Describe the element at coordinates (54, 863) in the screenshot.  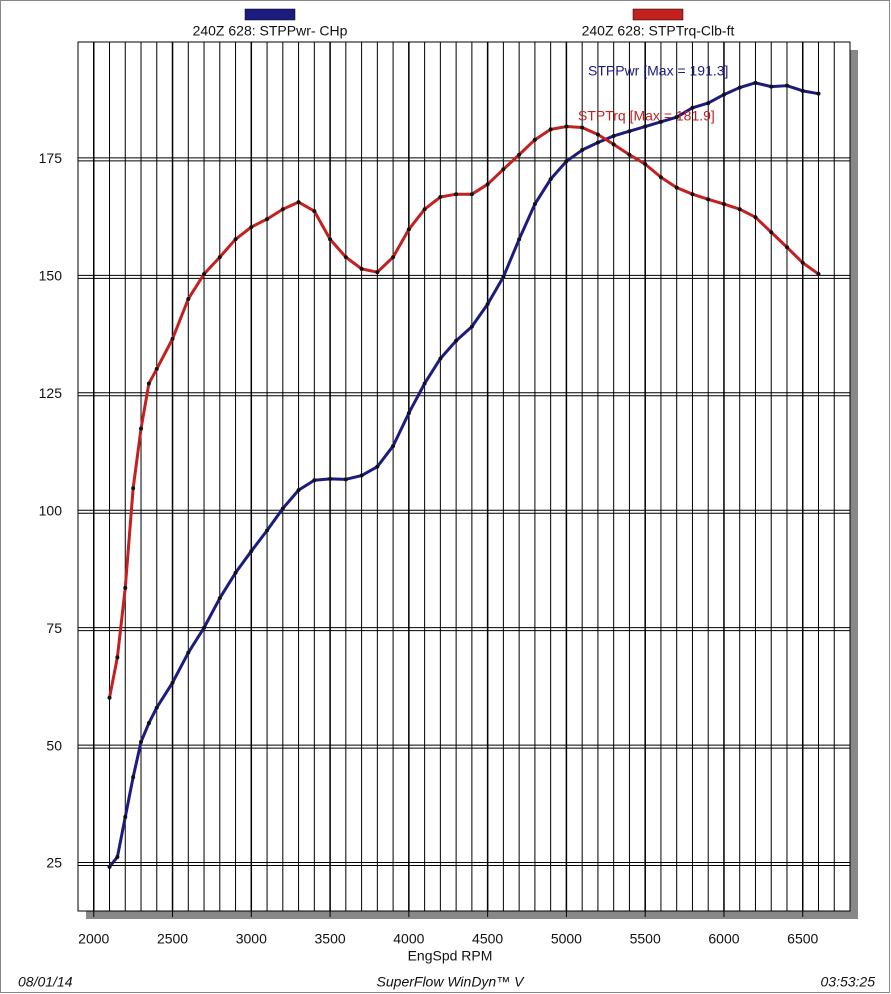
I see `y-tick-label: 25` at that location.